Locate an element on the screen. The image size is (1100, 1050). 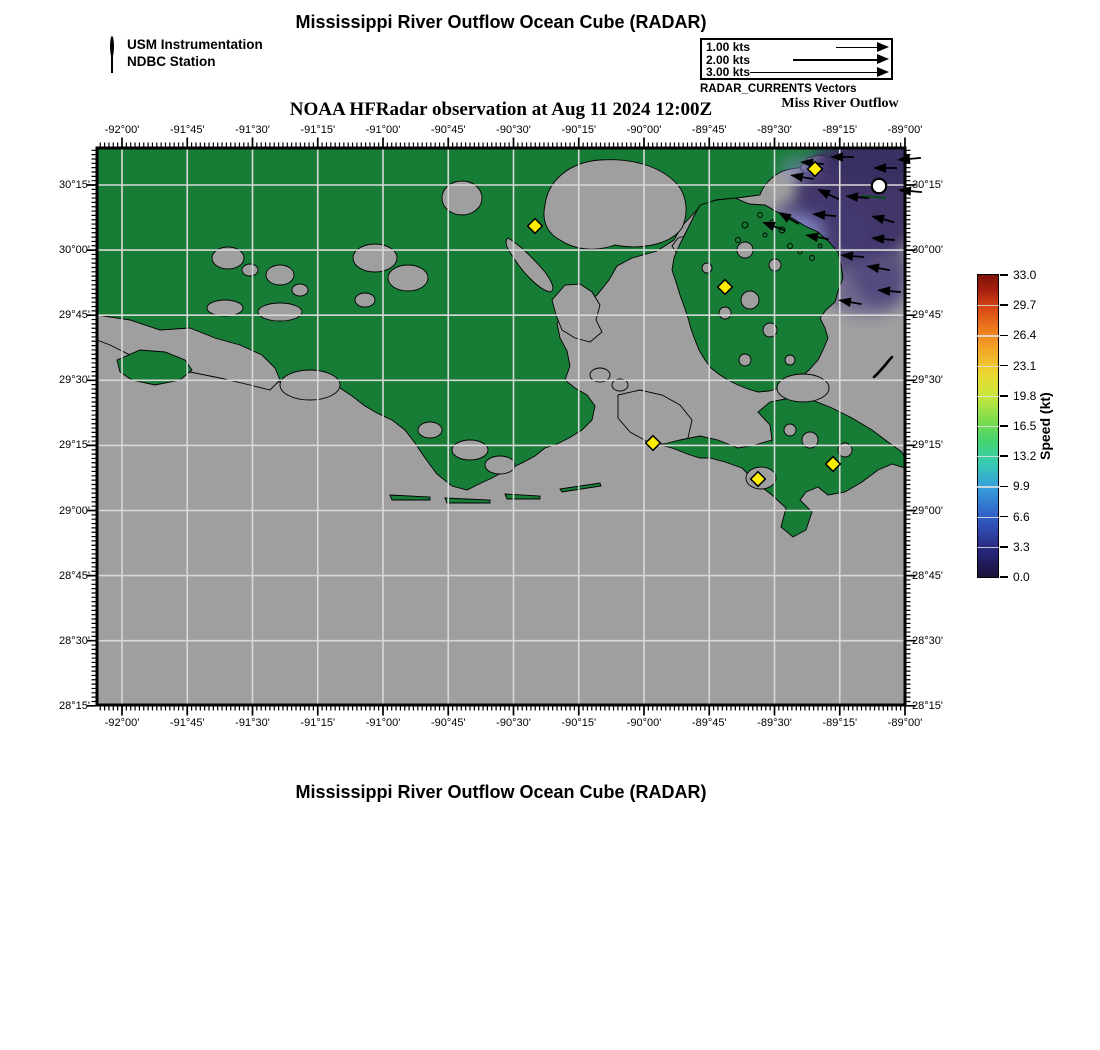
lat-tick-label-right: 28°15' is located at coordinates (927, 705).